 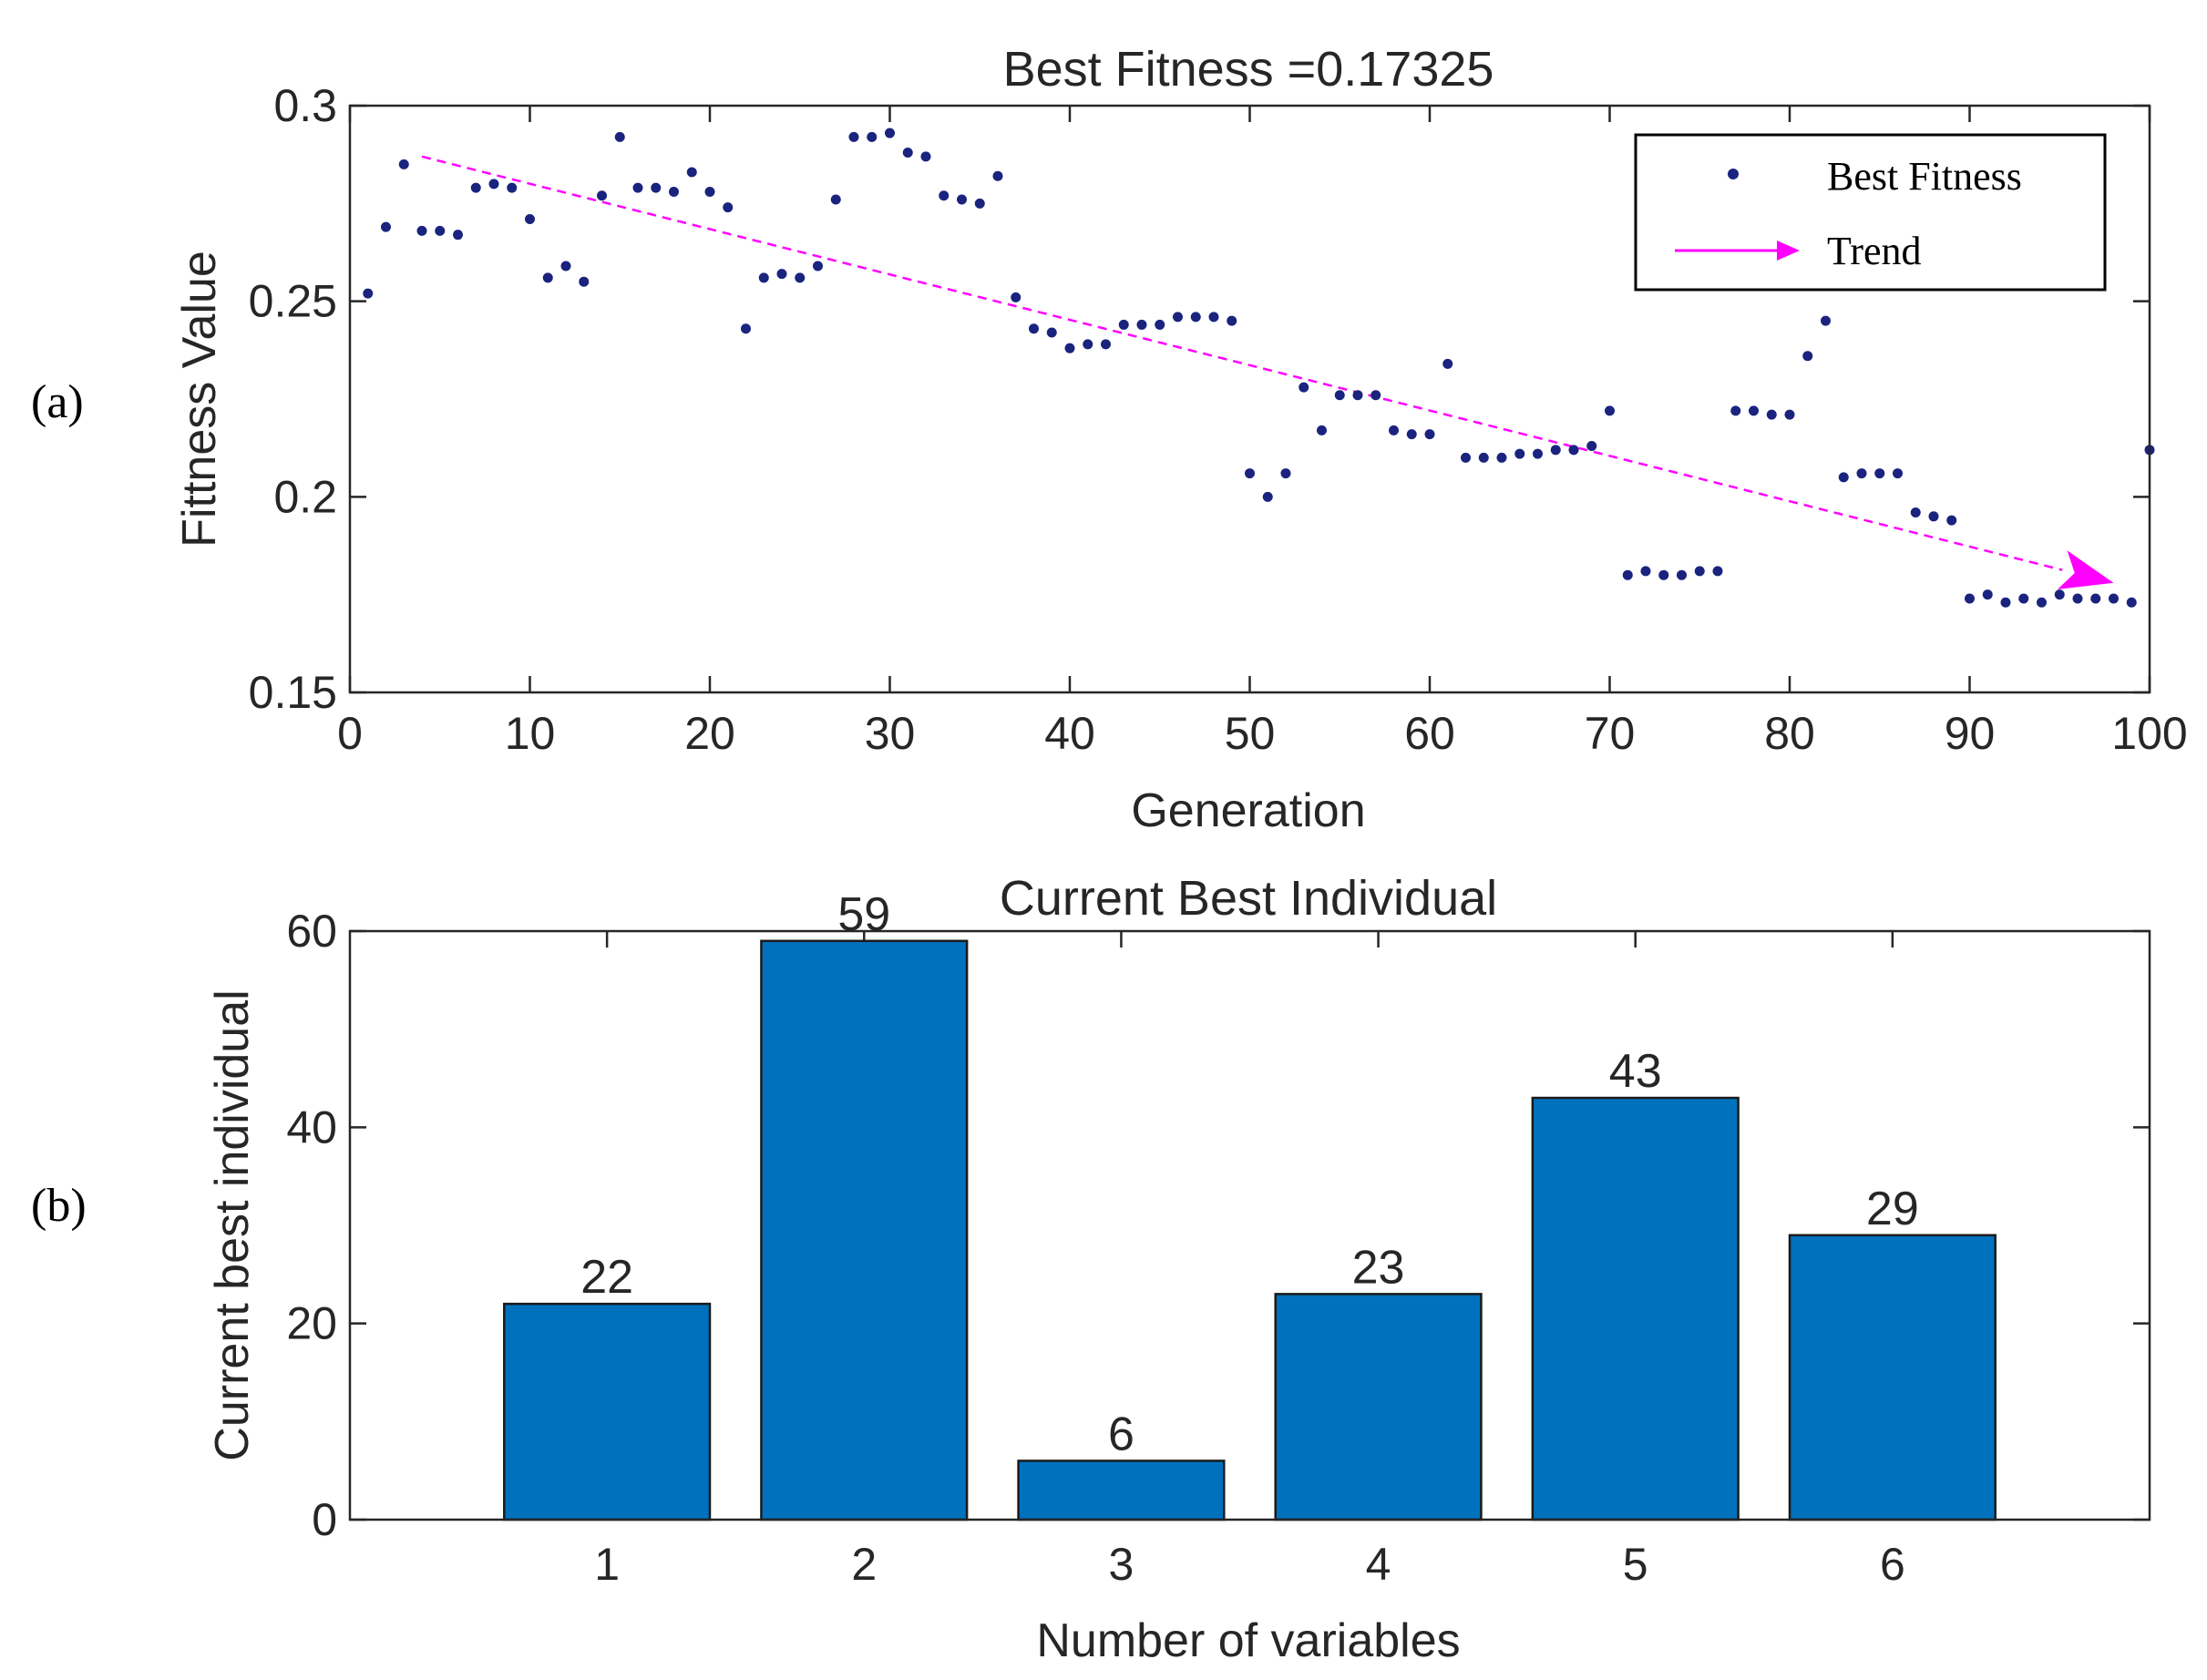 What do you see at coordinates (311, 1323) in the screenshot?
I see `best-individual-y-tick-label: 20` at bounding box center [311, 1323].